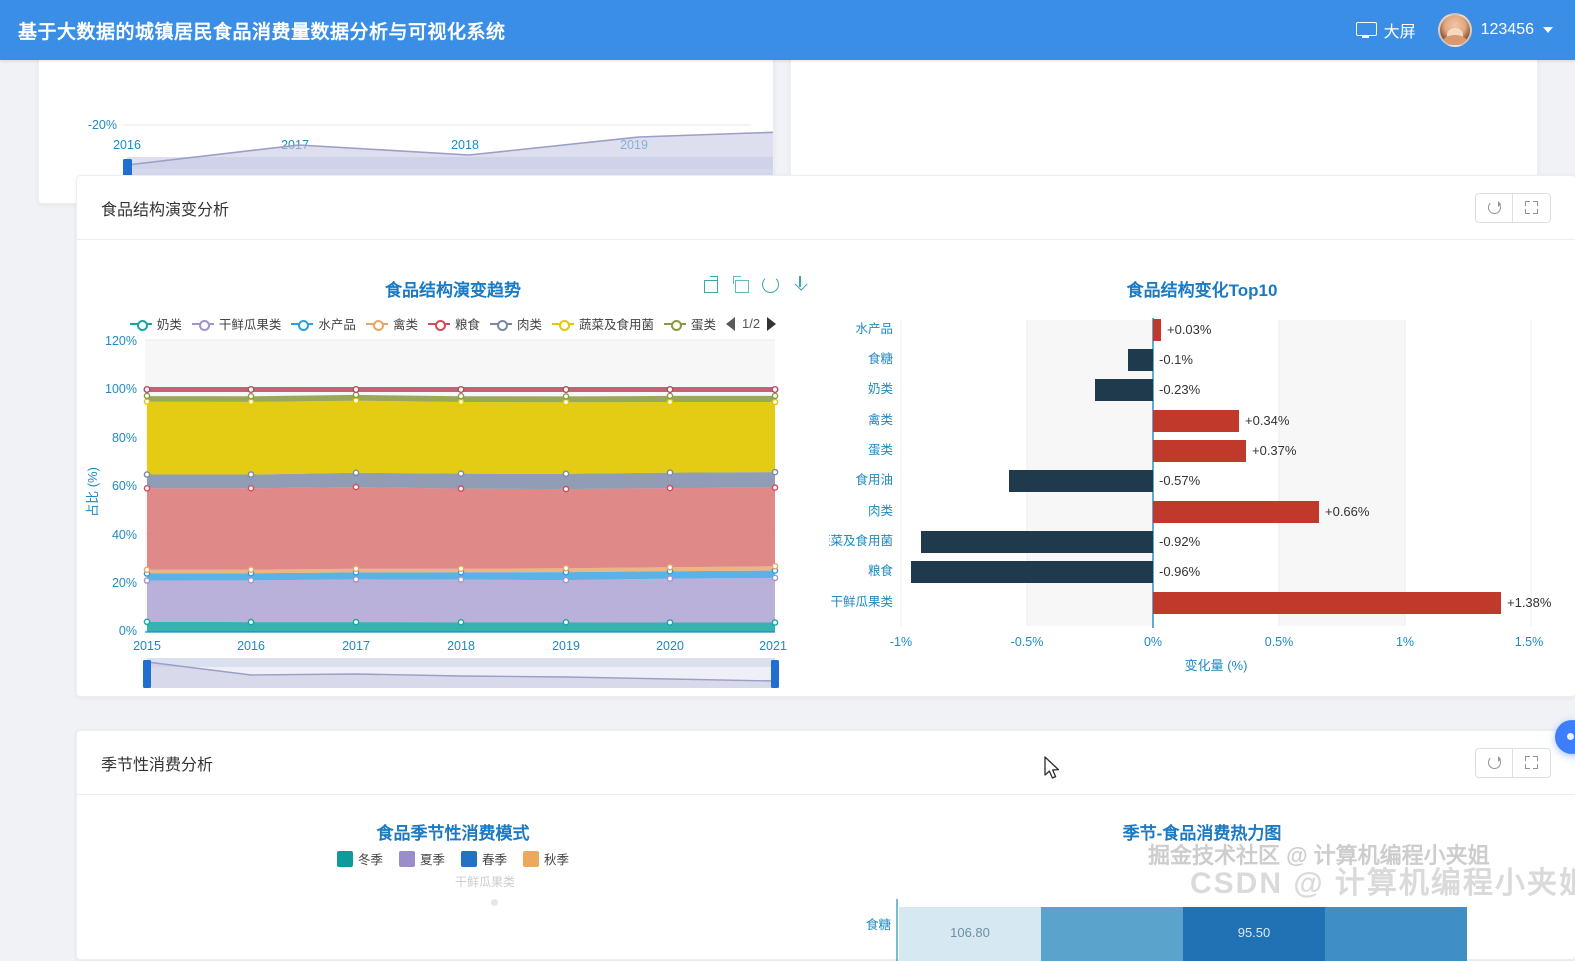  I want to click on x-tick-2019: 2019, so click(566, 646).